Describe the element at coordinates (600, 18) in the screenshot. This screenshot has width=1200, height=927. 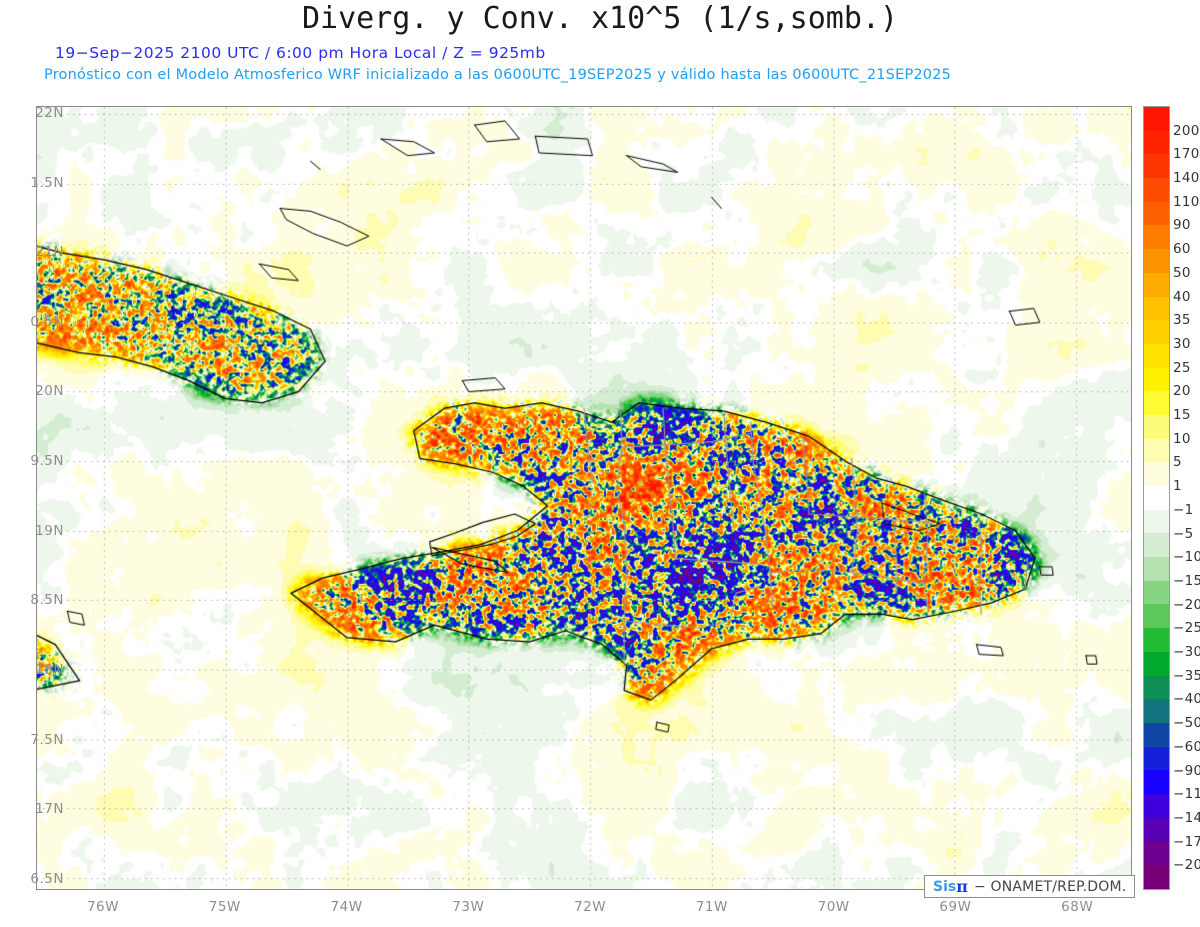
I see `page-title: Diverg. y Conv. x10^5 (1/s,somb.)` at that location.